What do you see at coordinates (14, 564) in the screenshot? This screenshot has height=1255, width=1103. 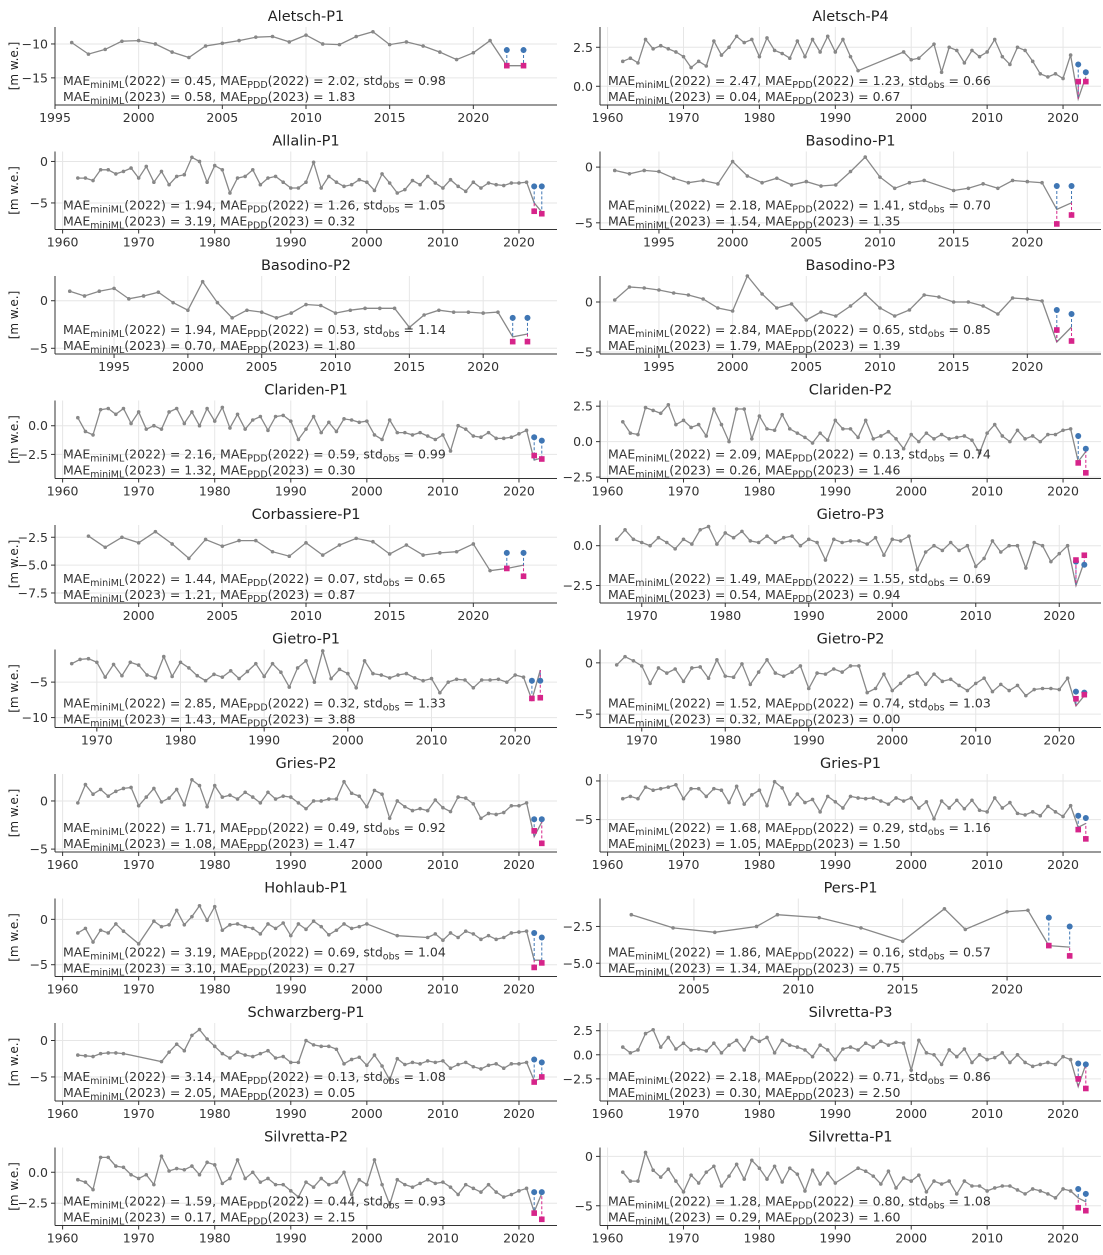 I see `y-axis-label: [m w.e.]` at bounding box center [14, 564].